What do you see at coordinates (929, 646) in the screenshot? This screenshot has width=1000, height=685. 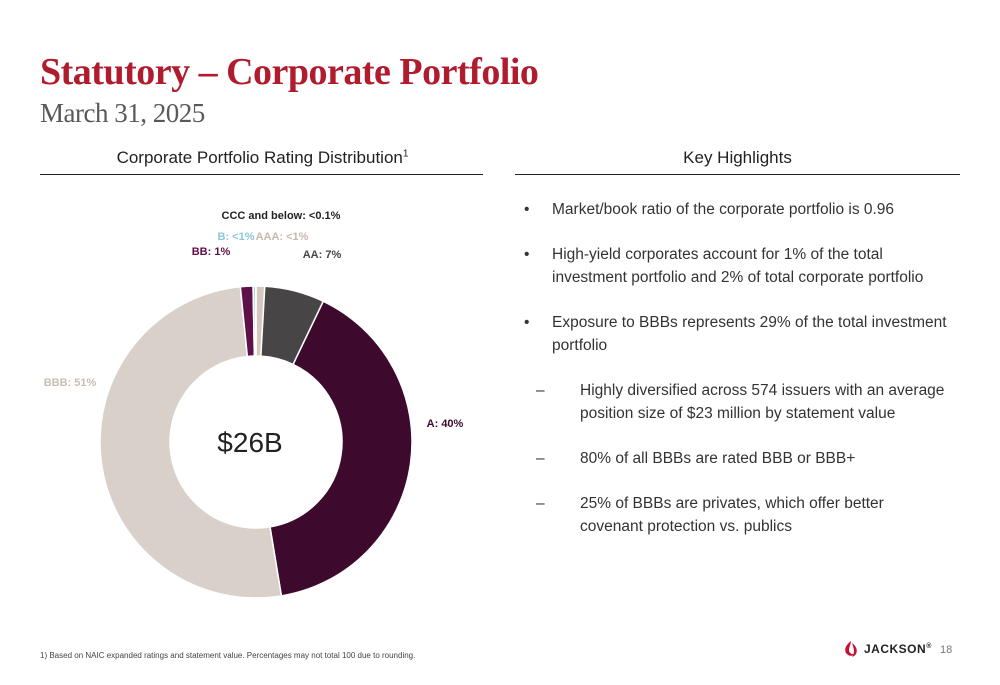 I see `brand-registered-mark: ®` at bounding box center [929, 646].